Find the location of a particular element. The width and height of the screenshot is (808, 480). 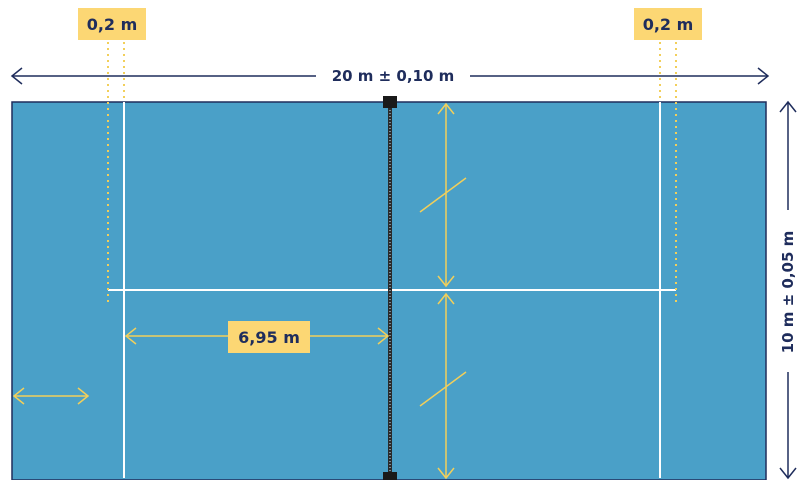

right-strip-width-label: 0,2 m is located at coordinates (668, 24).